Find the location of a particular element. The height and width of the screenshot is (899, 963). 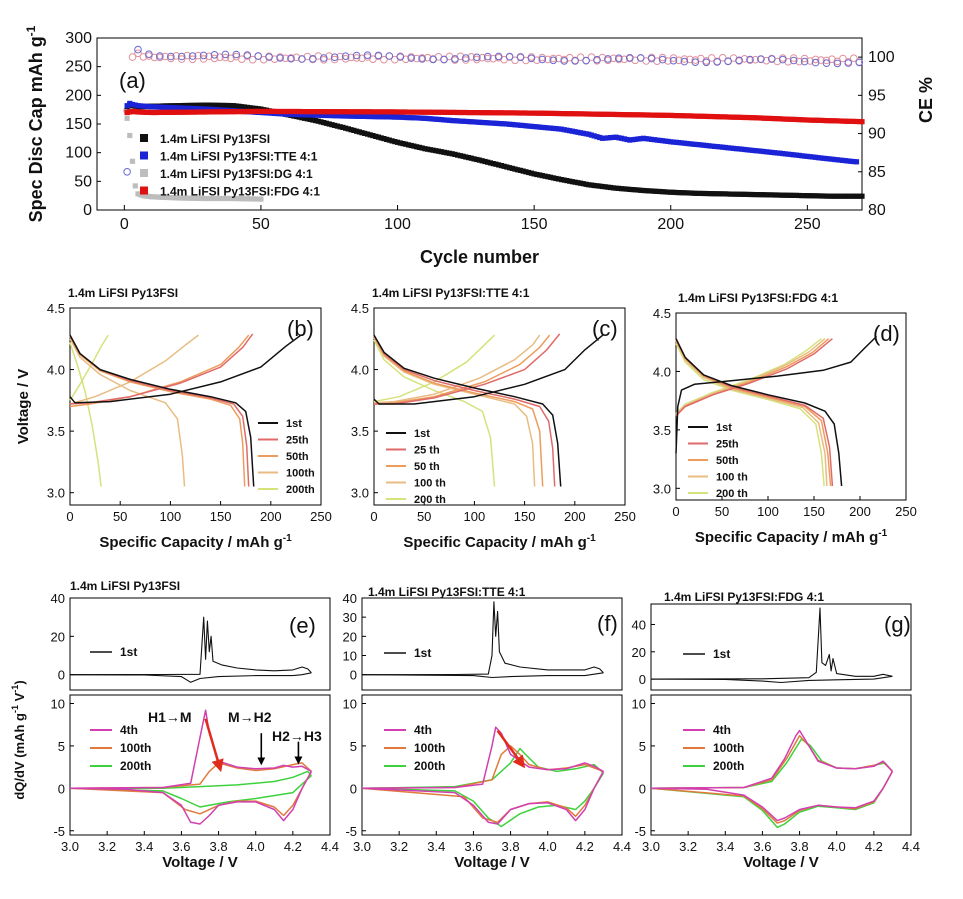

x-tick-label: 3.2 is located at coordinates (399, 846).